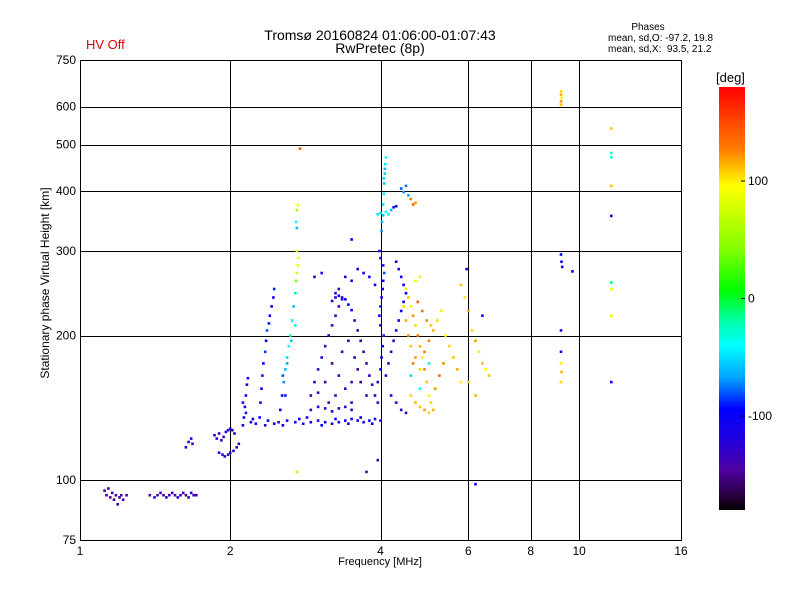 The height and width of the screenshot is (600, 800). I want to click on y-tick-label: 75, so click(70, 540).